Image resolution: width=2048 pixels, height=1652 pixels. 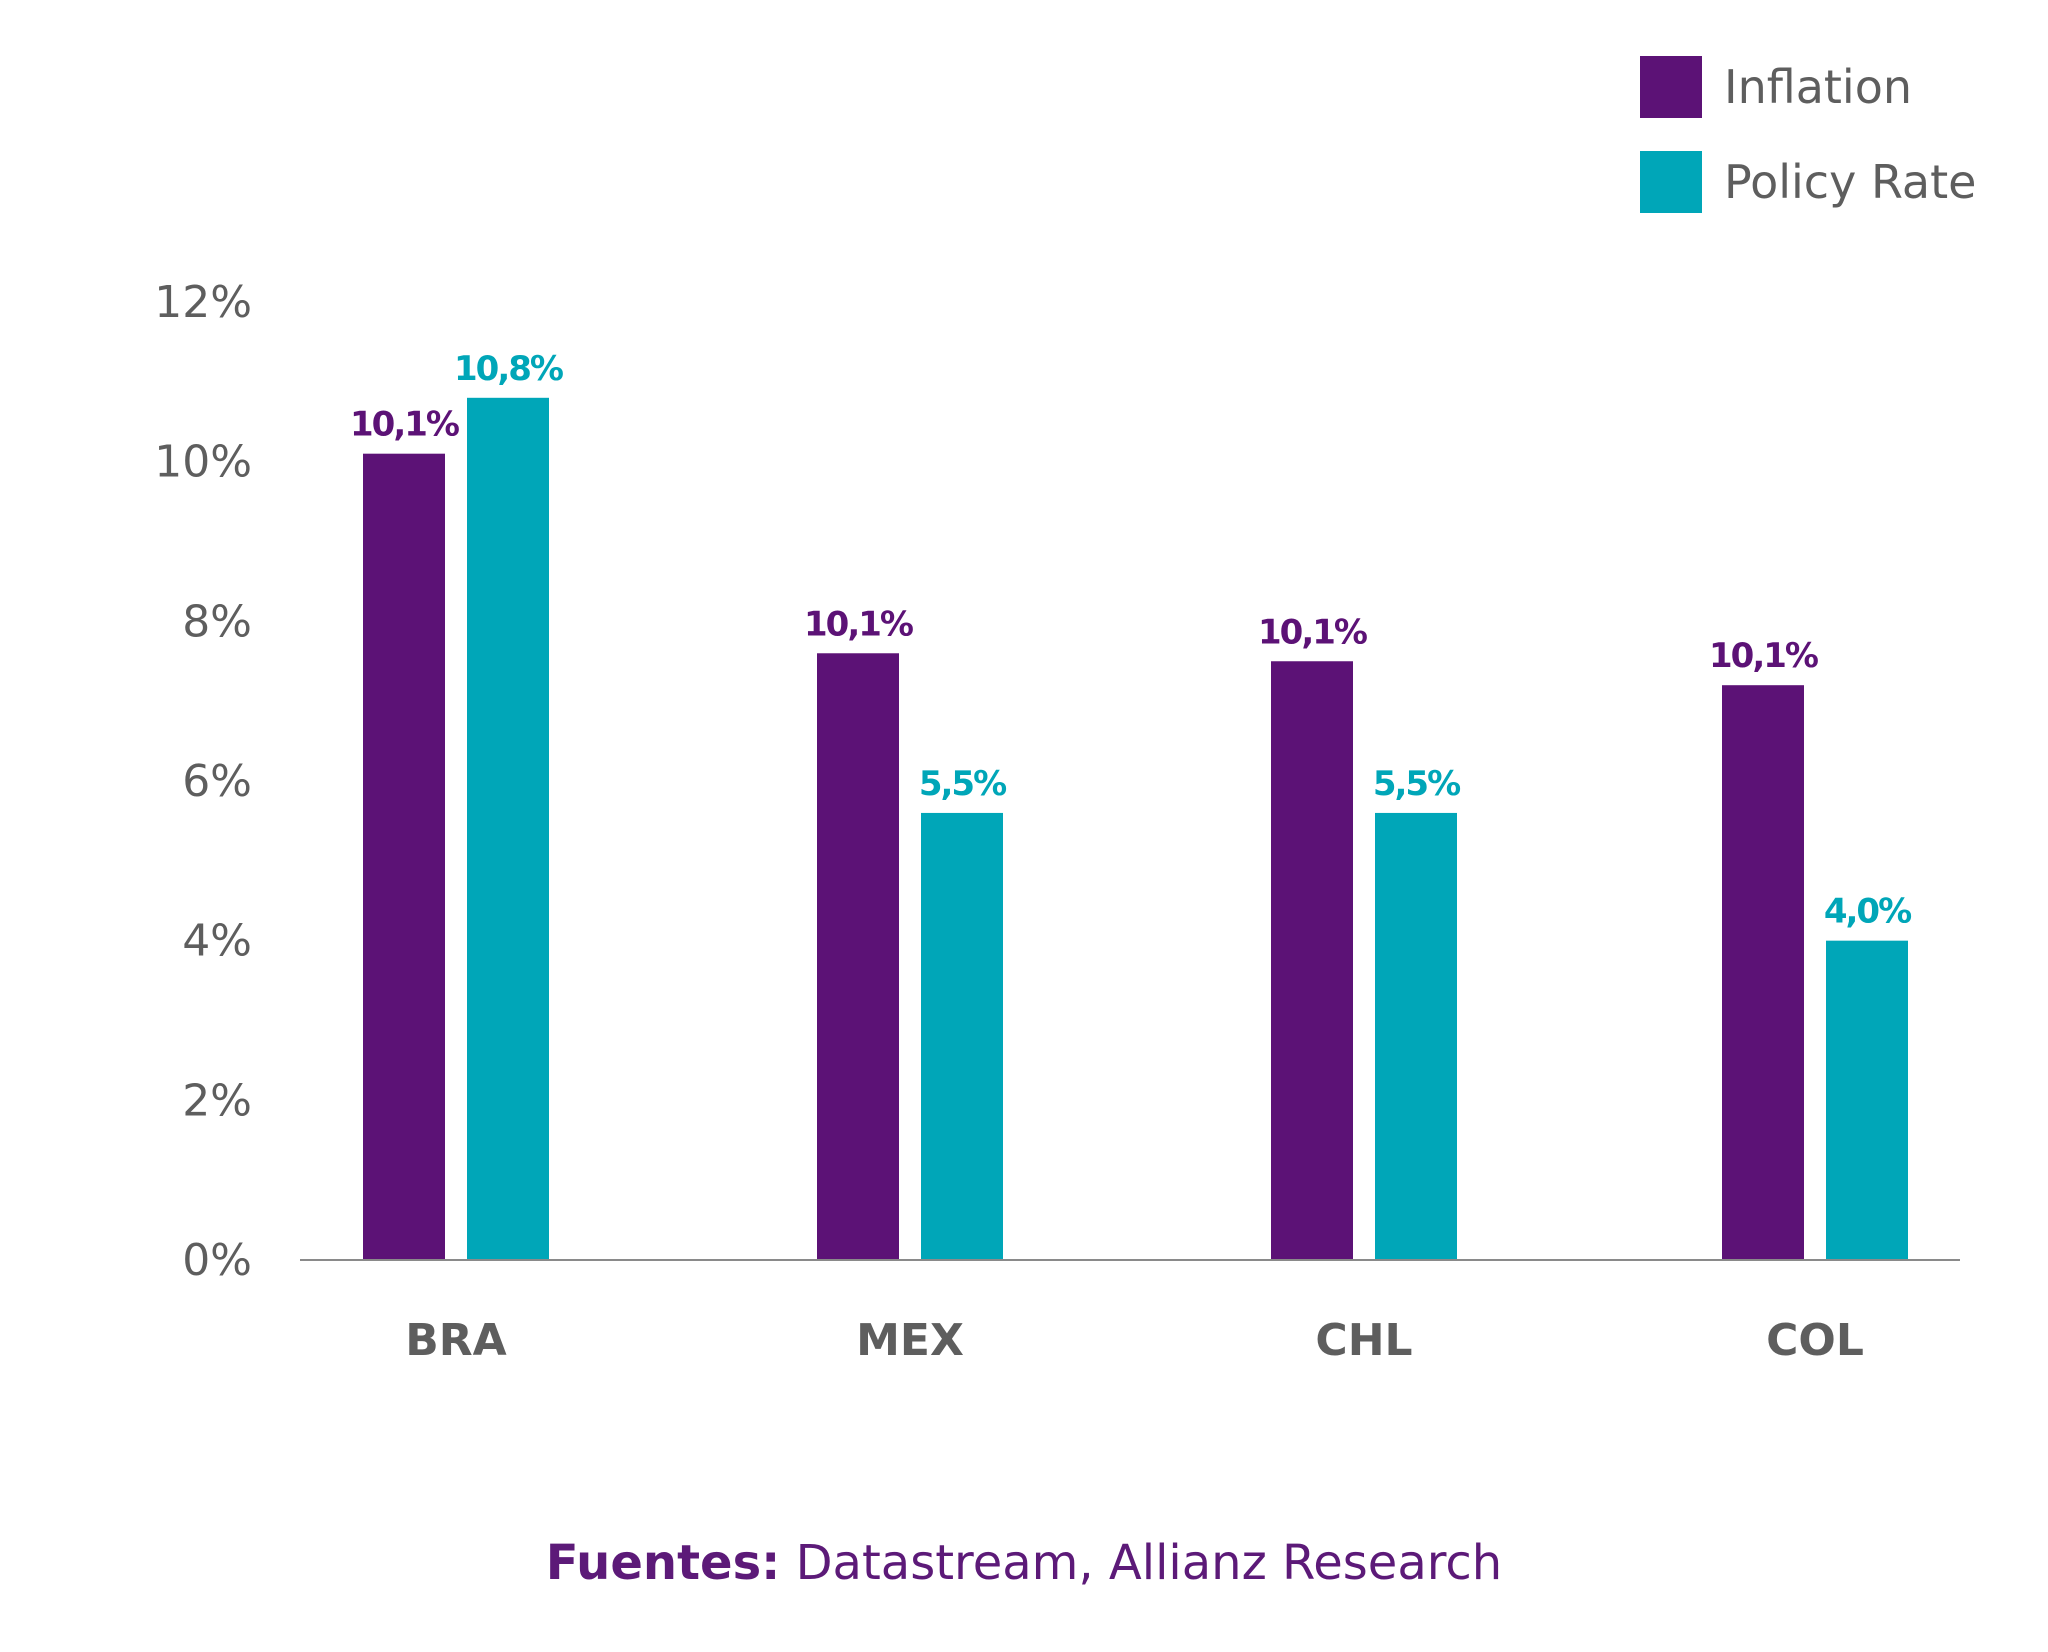 What do you see at coordinates (217, 1100) in the screenshot?
I see `y-tick-label: 2%` at bounding box center [217, 1100].